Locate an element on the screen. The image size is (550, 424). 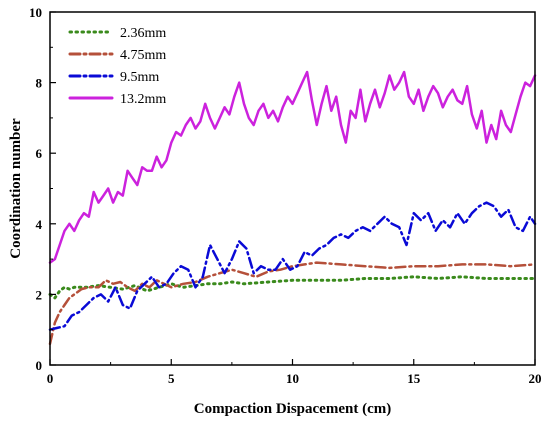
legend-label-2: 4.75mm is located at coordinates (143, 55).